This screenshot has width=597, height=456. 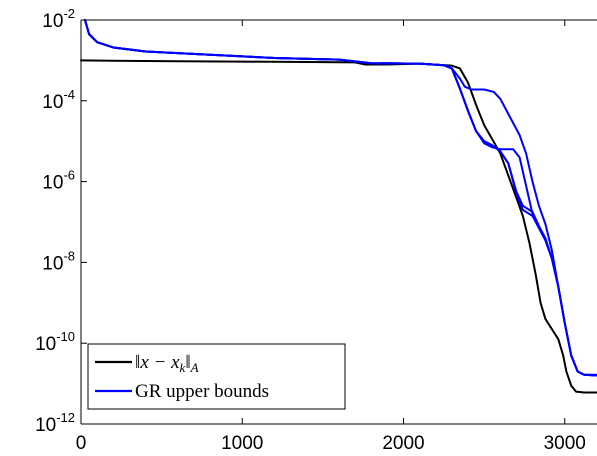 What do you see at coordinates (65, 417) in the screenshot?
I see `y-tick-exponent: -12` at bounding box center [65, 417].